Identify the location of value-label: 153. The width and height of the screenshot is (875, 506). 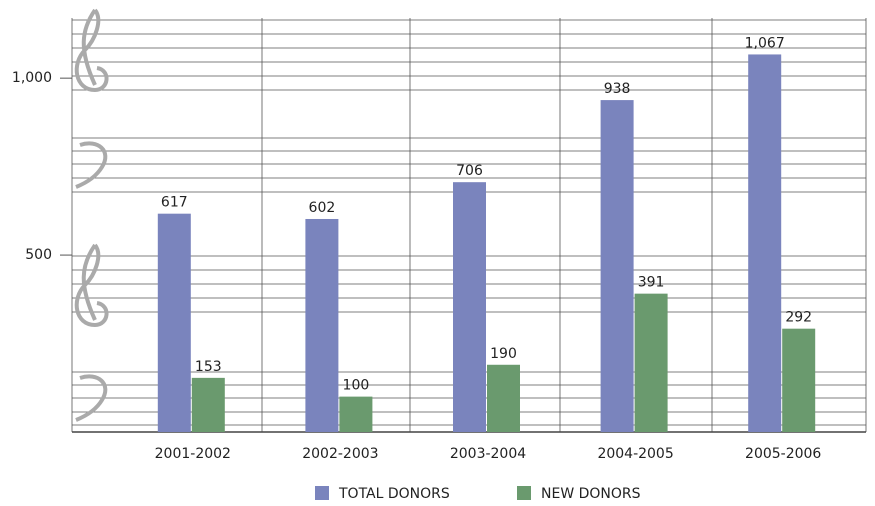
(208, 367).